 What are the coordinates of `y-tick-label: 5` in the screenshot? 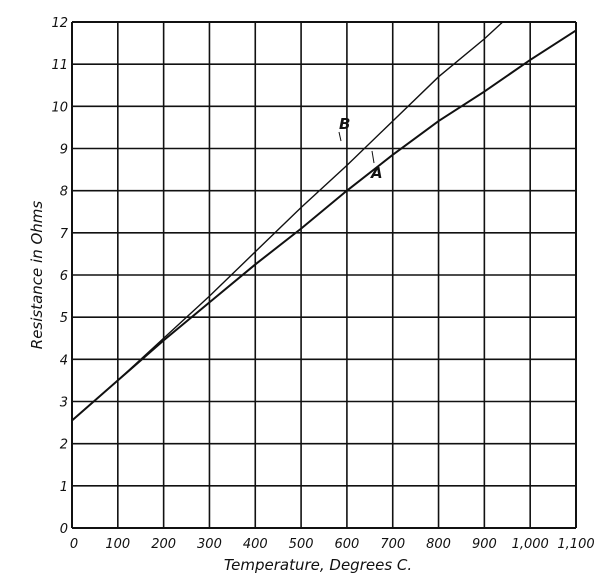 It's located at (64, 318).